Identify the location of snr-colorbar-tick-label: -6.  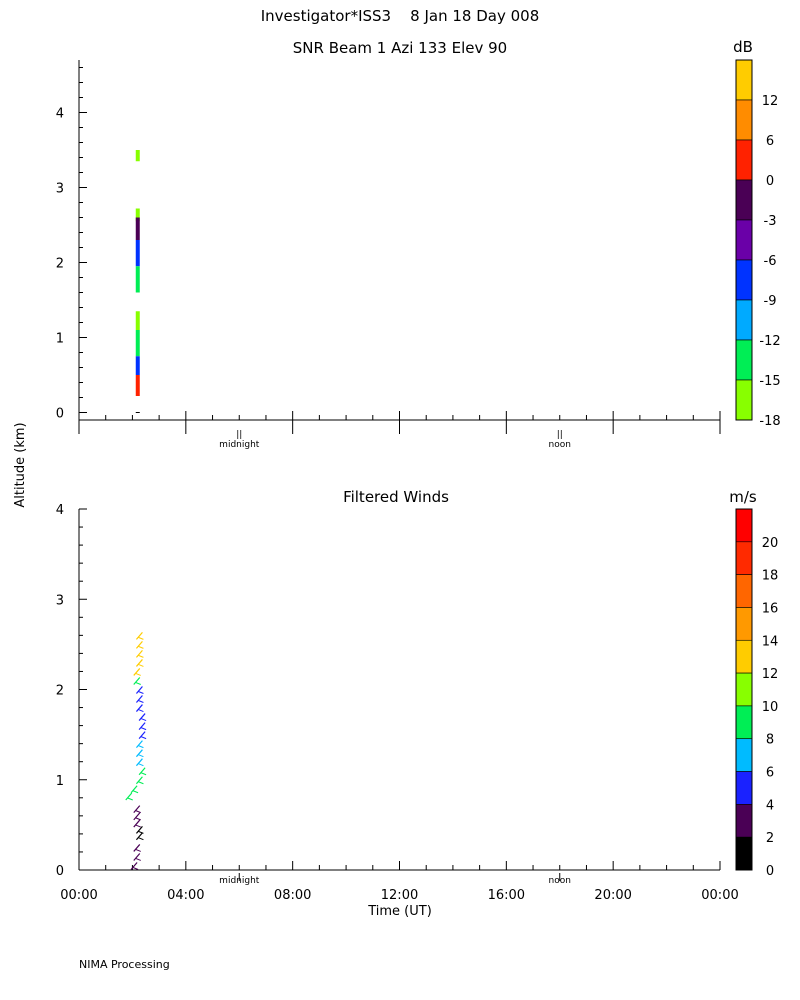
(770, 261).